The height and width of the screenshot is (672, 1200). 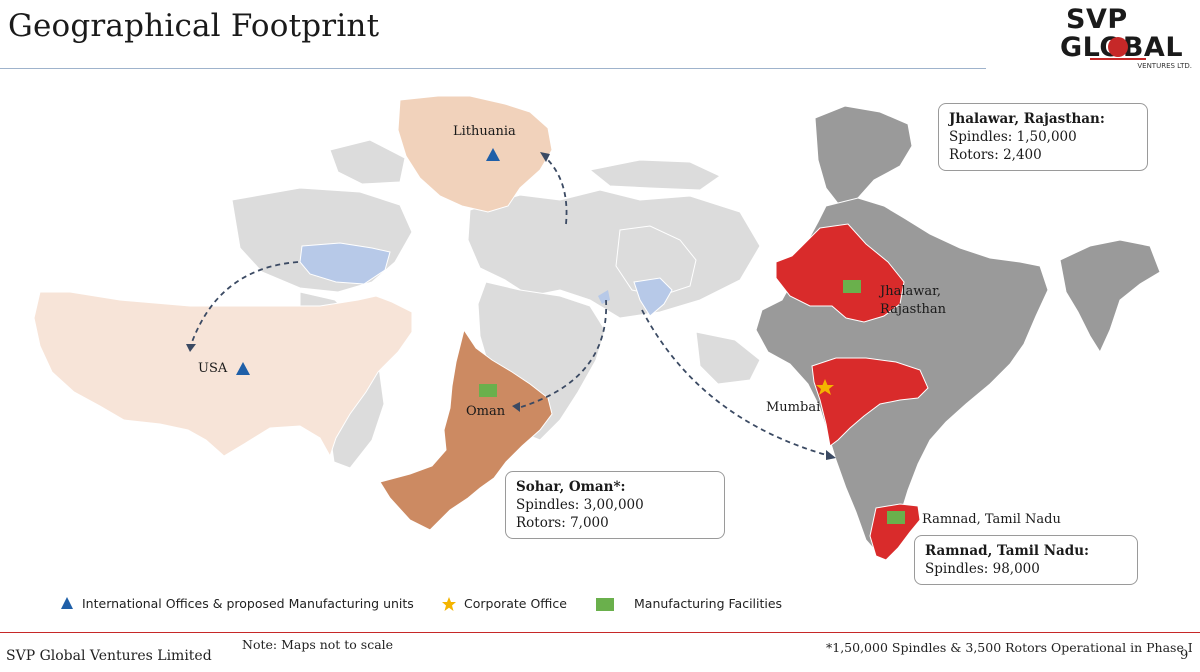 I want to click on title-divider, so click(x=493, y=68).